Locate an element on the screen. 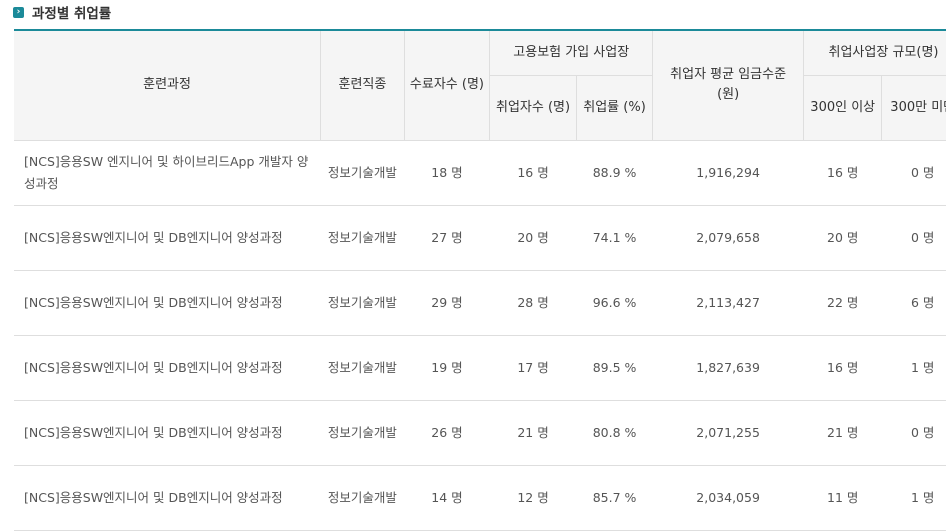 The image size is (946, 531). employed-cell: 21 명 is located at coordinates (533, 432).